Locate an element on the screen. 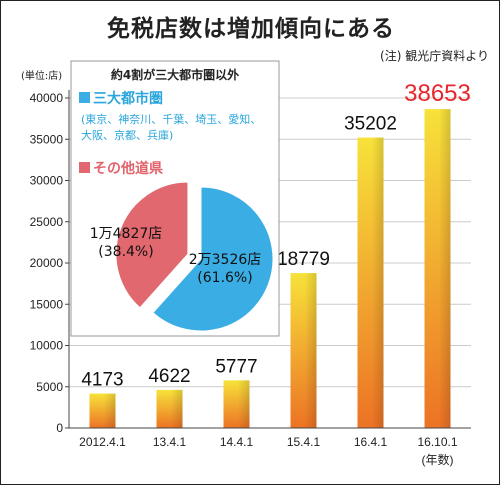 The width and height of the screenshot is (500, 485). bar-value-label: 4173 is located at coordinates (102, 380).